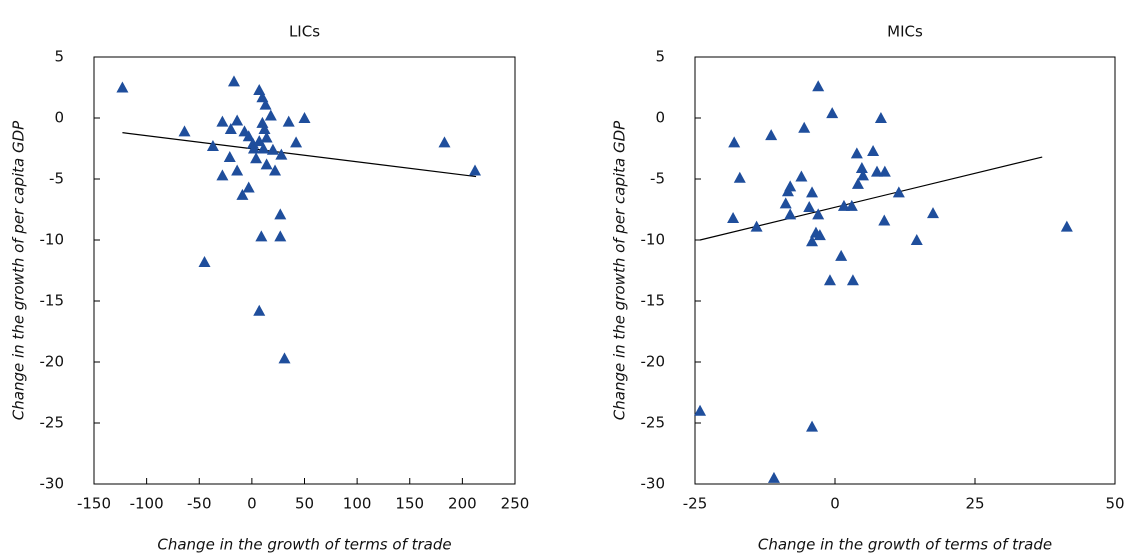 This screenshot has height=559, width=1133. What do you see at coordinates (94, 504) in the screenshot?
I see `x-tick-label: -150` at bounding box center [94, 504].